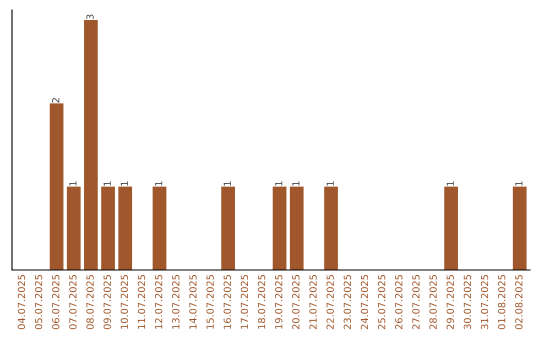 Image resolution: width=540 pixels, height=340 pixels. What do you see at coordinates (22, 302) in the screenshot?
I see `x-tick-label: 04.07.2025` at bounding box center [22, 302].